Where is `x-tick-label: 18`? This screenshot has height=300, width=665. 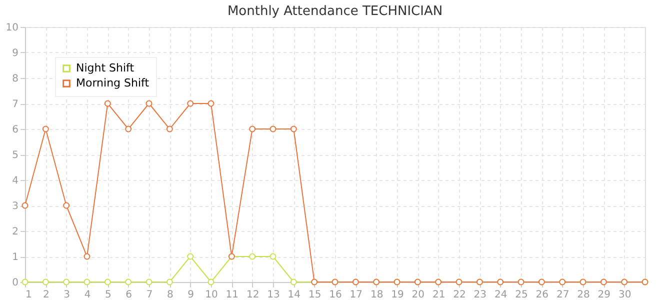
x-tick-label: 18 is located at coordinates (377, 295).